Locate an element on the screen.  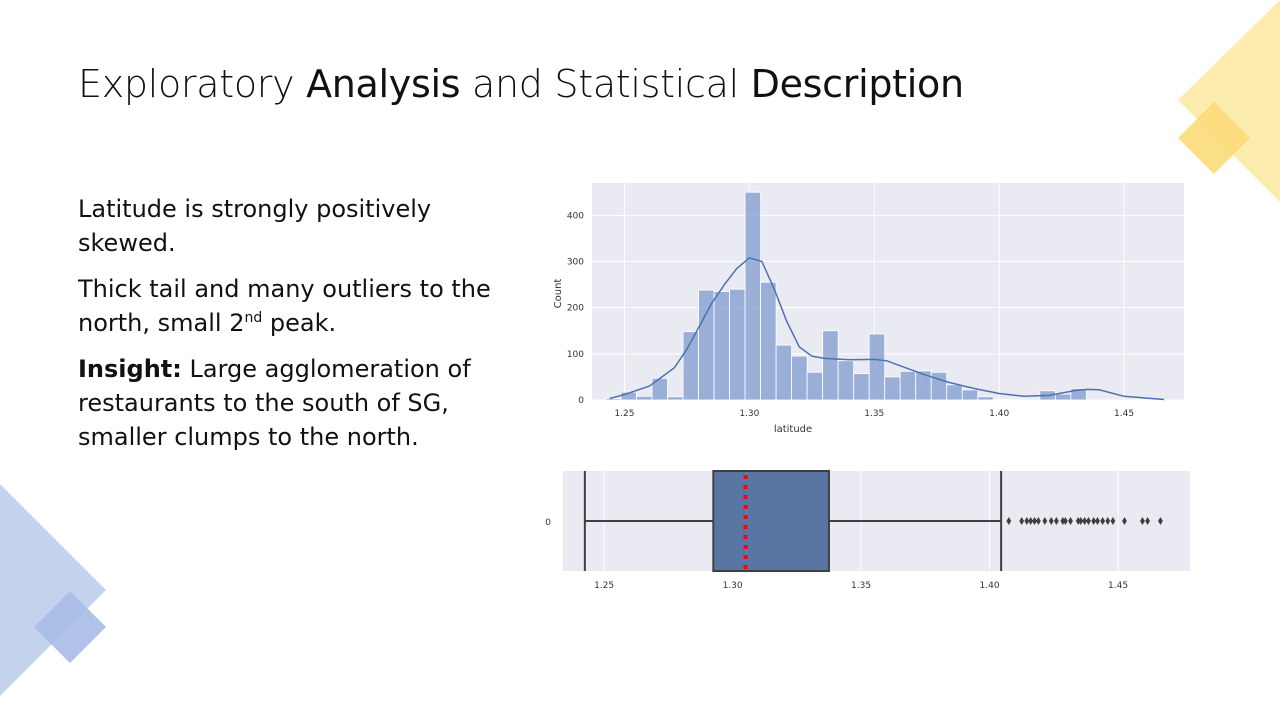
hist-x-axis-label: latitude is located at coordinates (793, 429).